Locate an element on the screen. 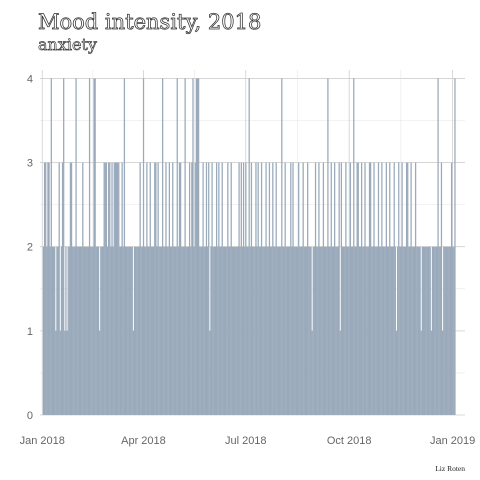  x-tick-label: Oct 2018 is located at coordinates (349, 441).